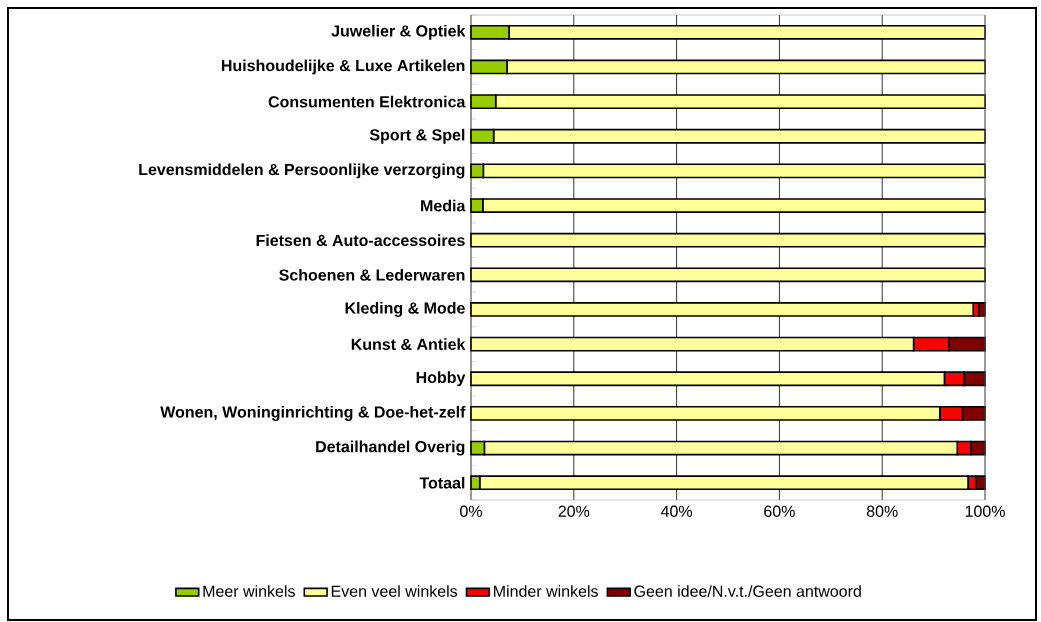 This screenshot has height=622, width=1041. What do you see at coordinates (302, 171) in the screenshot?
I see `y-tick-label: Levensmiddelen & Persoonlijke verzorging` at bounding box center [302, 171].